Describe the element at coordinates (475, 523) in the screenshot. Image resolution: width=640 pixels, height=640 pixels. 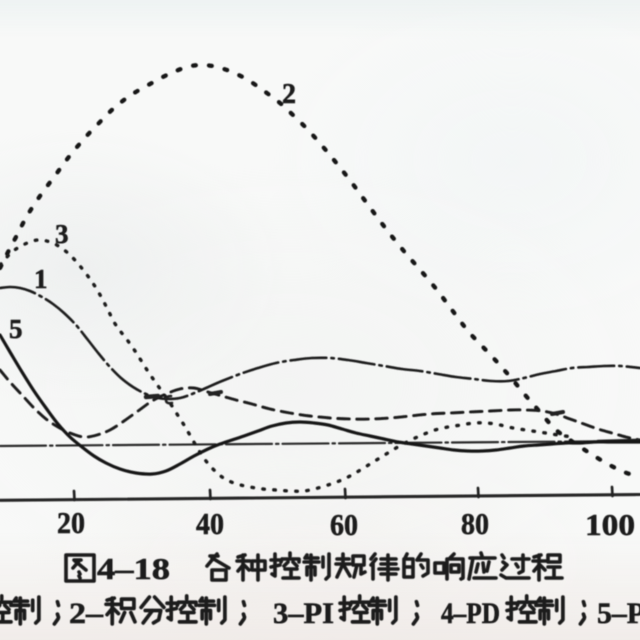
I see `svg-text: 80` at that location.